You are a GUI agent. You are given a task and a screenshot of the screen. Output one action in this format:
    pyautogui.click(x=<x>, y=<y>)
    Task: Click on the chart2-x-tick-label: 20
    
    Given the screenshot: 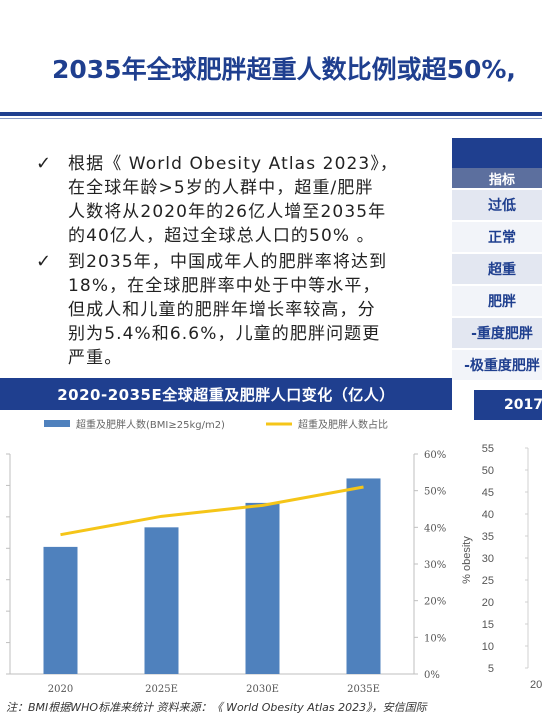 What is the action you would take?
    pyautogui.click(x=536, y=685)
    